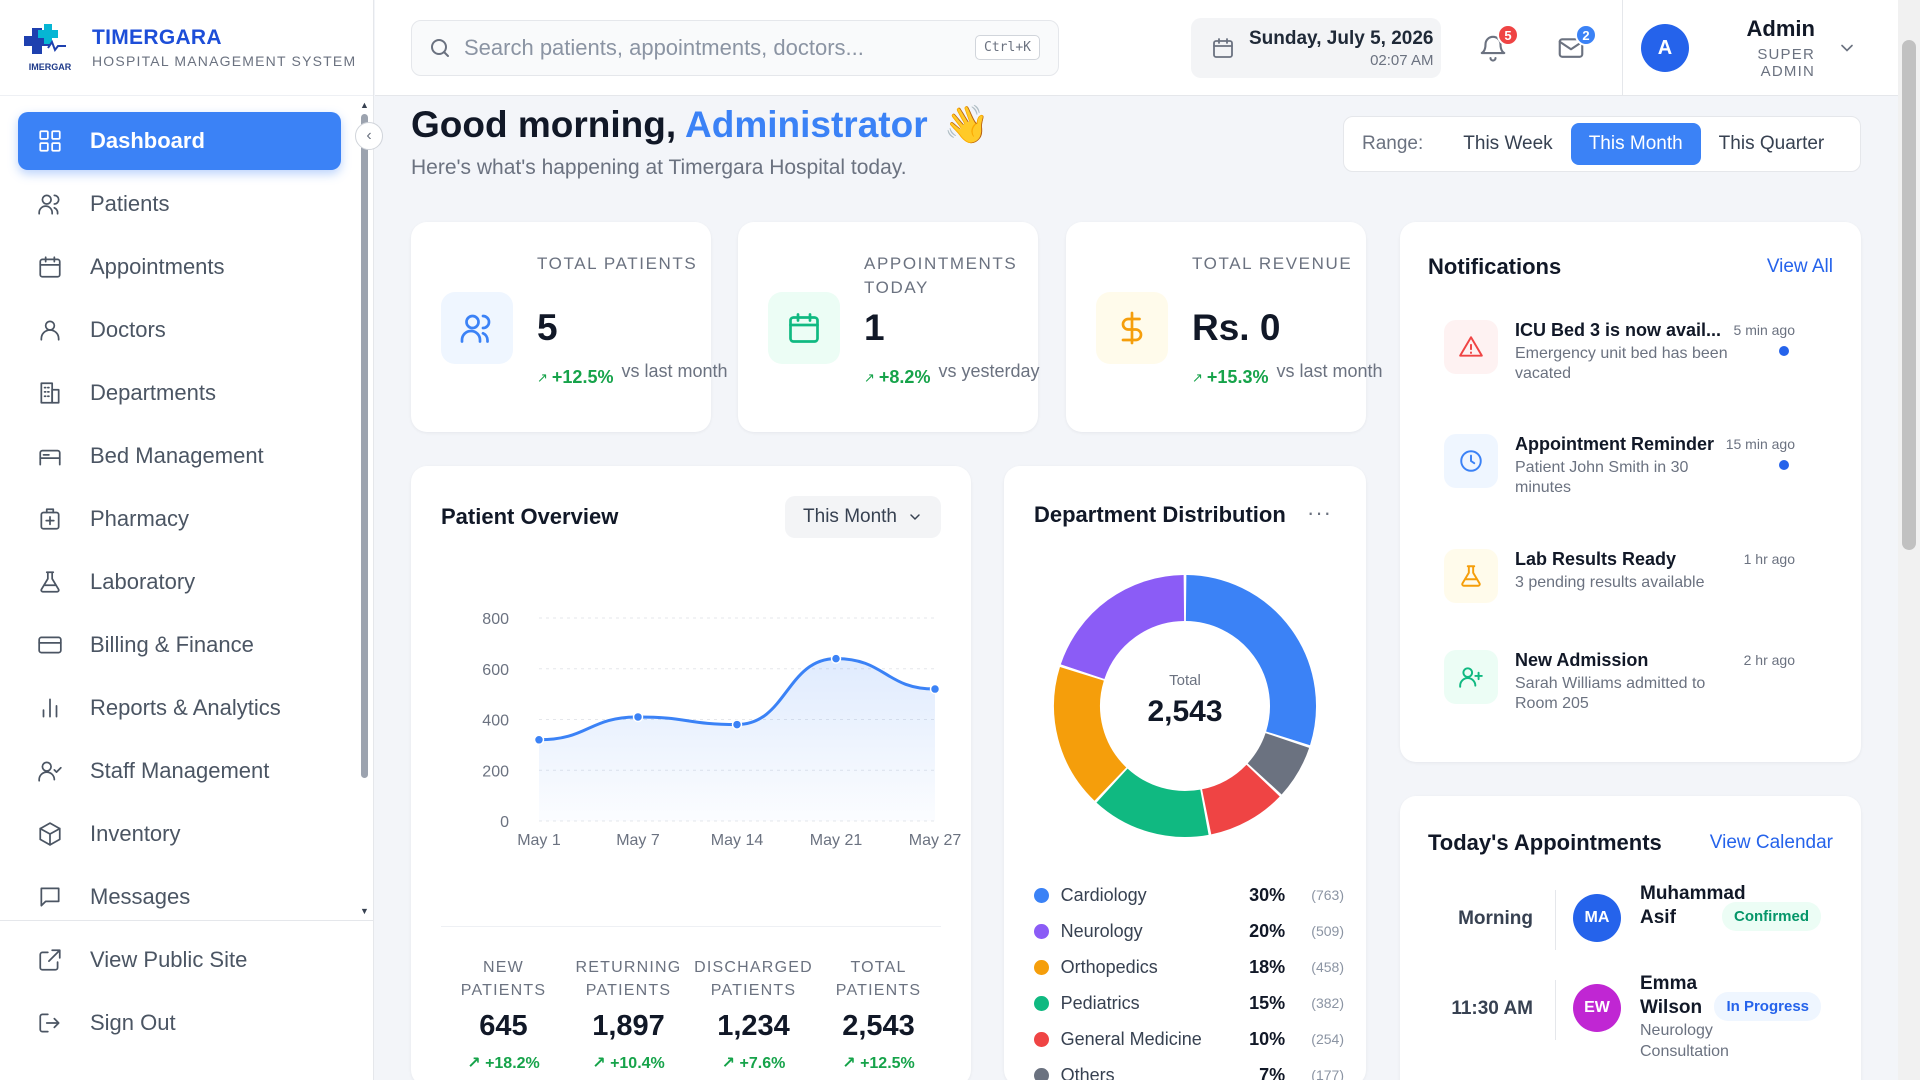 This screenshot has height=1080, width=1920. What do you see at coordinates (179, 960) in the screenshot?
I see `sidebar-item-view-public-site: View Public Site` at bounding box center [179, 960].